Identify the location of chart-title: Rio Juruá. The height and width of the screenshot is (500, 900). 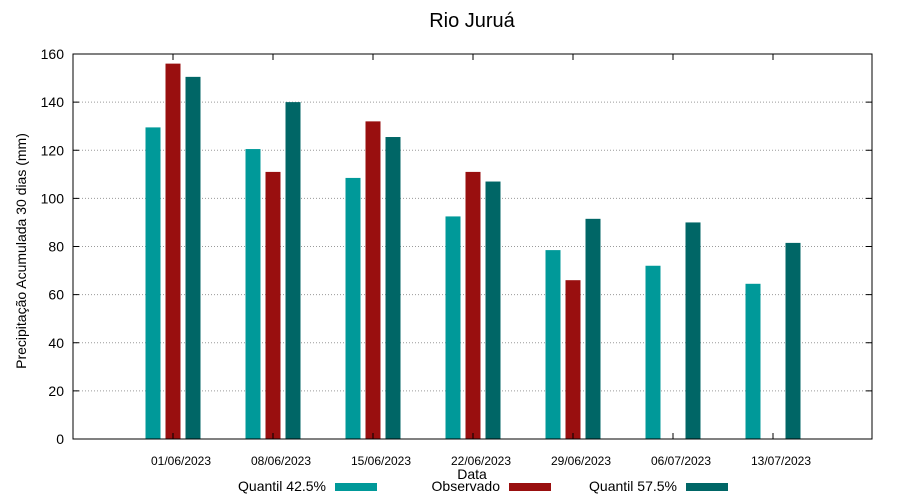
(472, 21).